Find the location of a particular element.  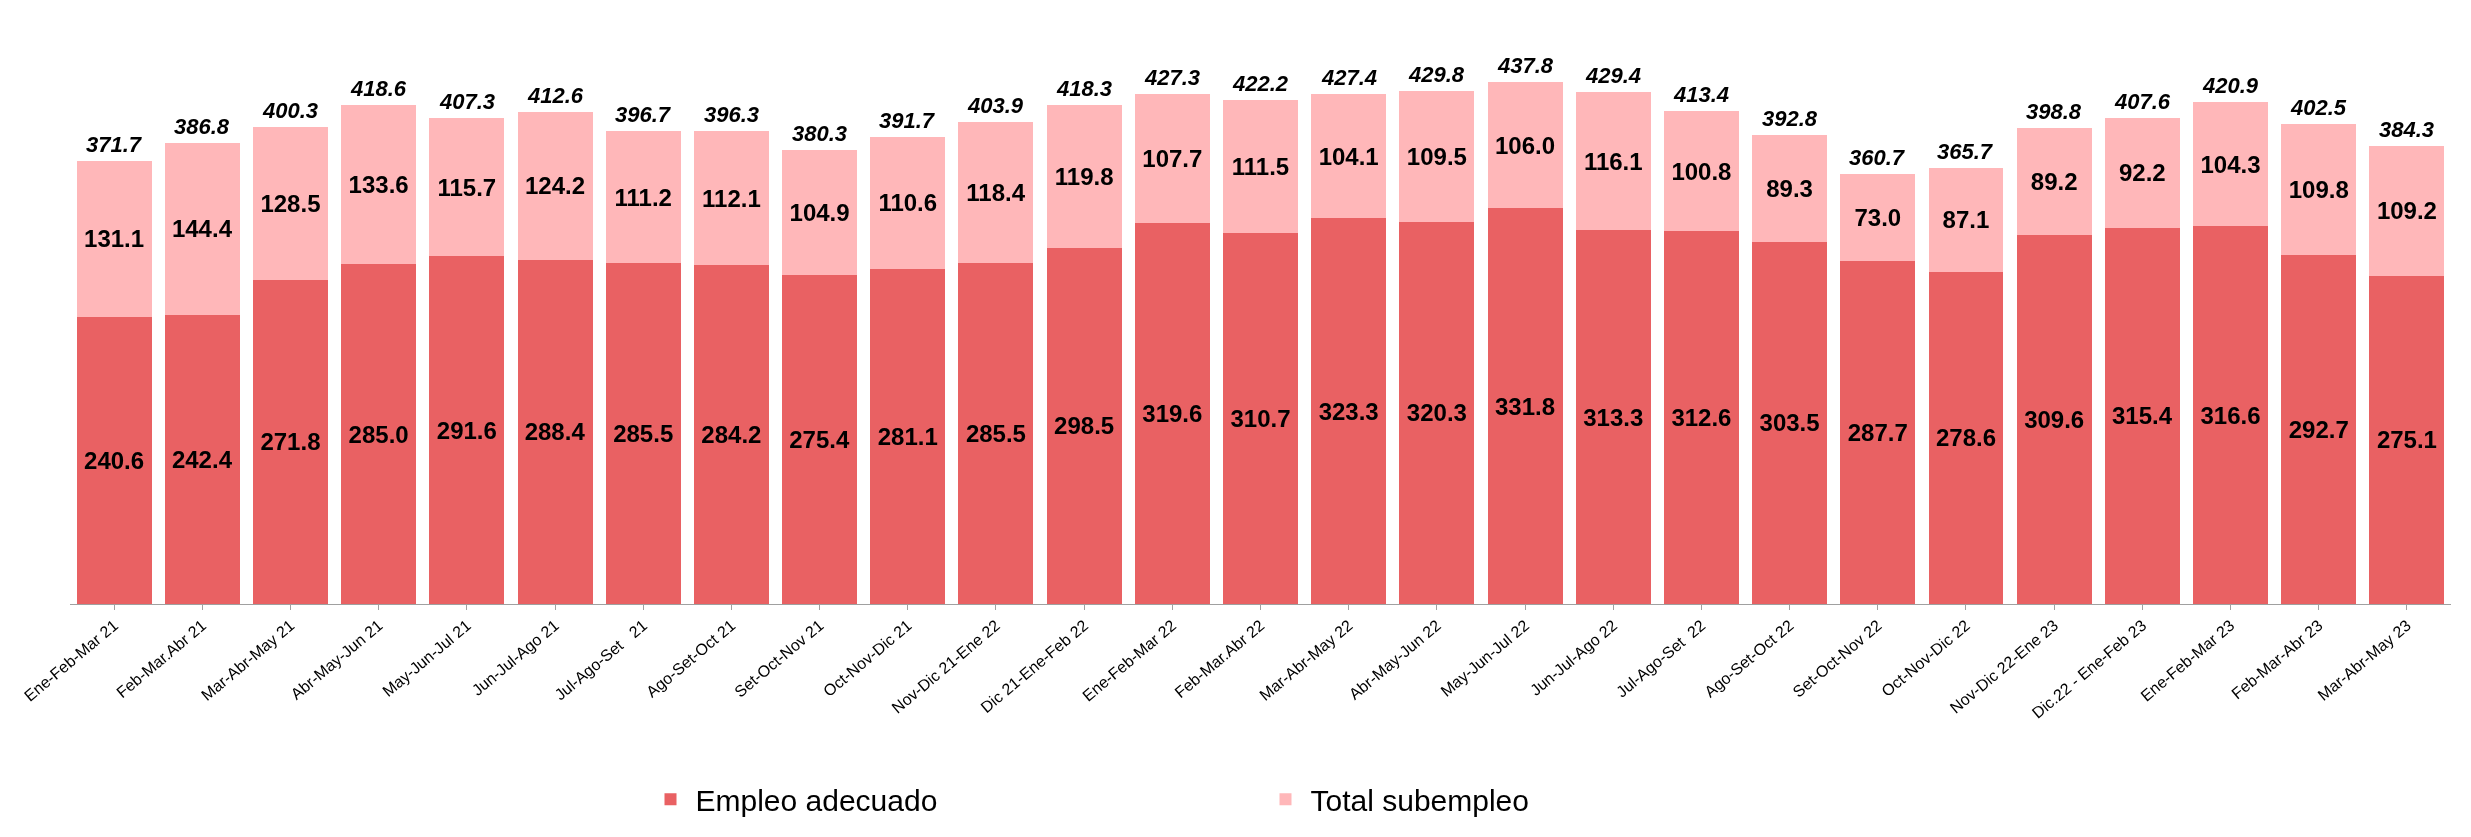

data-label: 312.6 is located at coordinates (1701, 418).